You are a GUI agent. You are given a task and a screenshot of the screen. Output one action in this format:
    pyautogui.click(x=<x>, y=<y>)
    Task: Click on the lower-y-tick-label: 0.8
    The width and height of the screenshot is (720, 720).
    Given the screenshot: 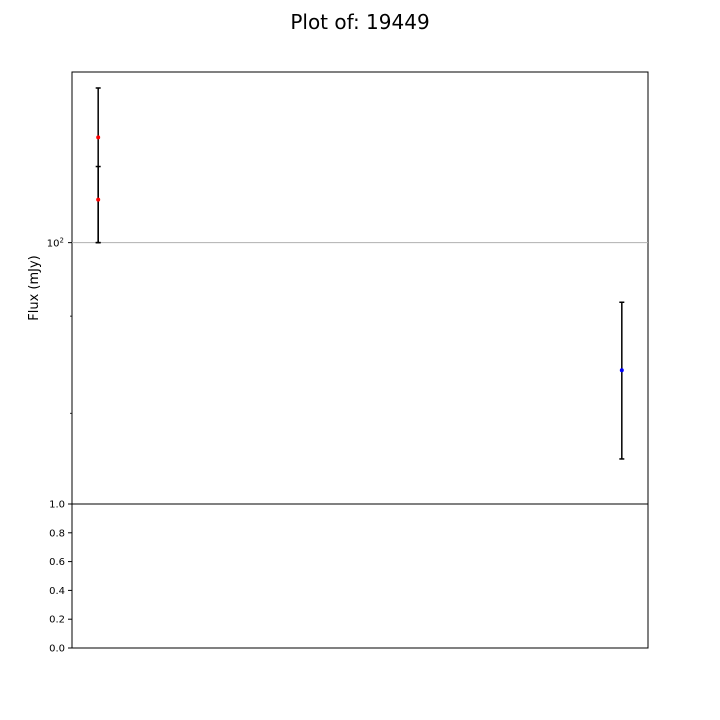 What is the action you would take?
    pyautogui.click(x=57, y=533)
    